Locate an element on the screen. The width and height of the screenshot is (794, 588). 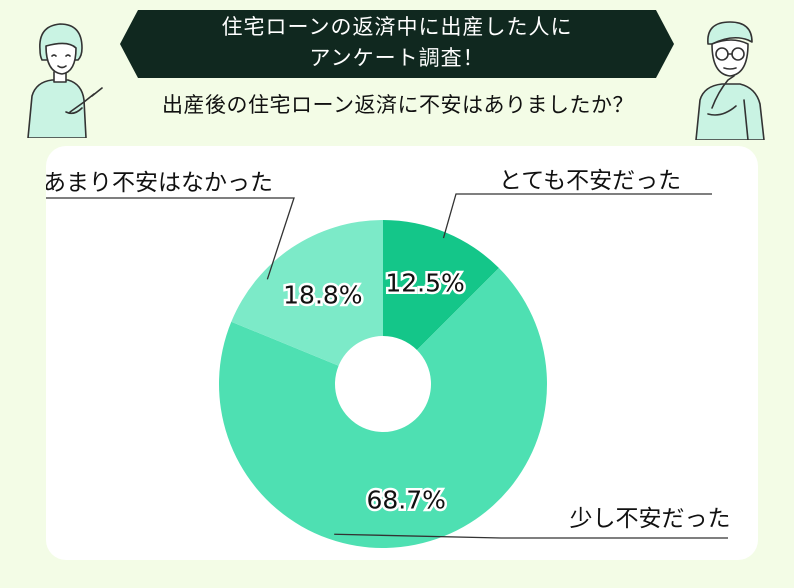
banner-box is located at coordinates (397, 44).